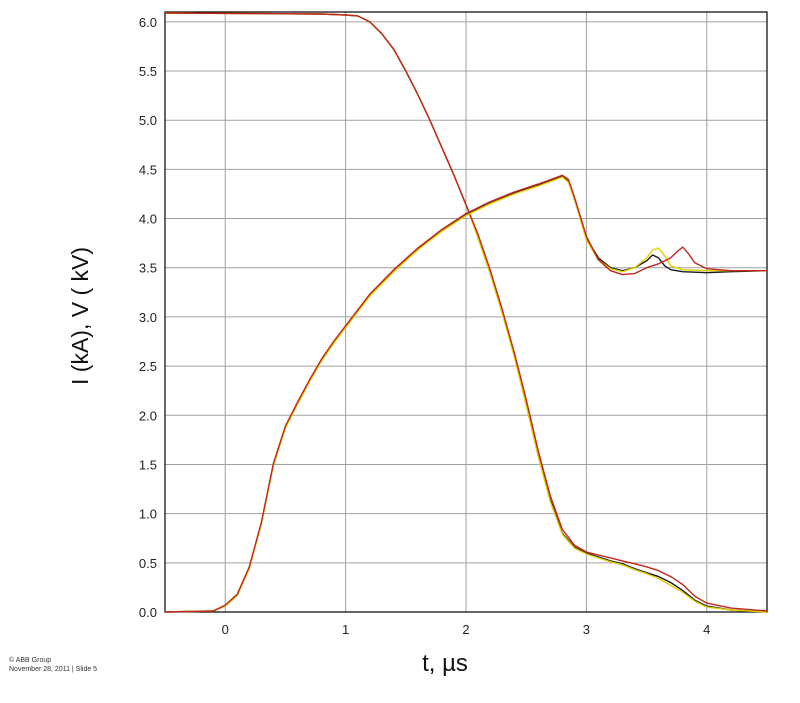 Image resolution: width=800 pixels, height=703 pixels. What do you see at coordinates (148, 120) in the screenshot?
I see `y-tick-label: 5.0` at bounding box center [148, 120].